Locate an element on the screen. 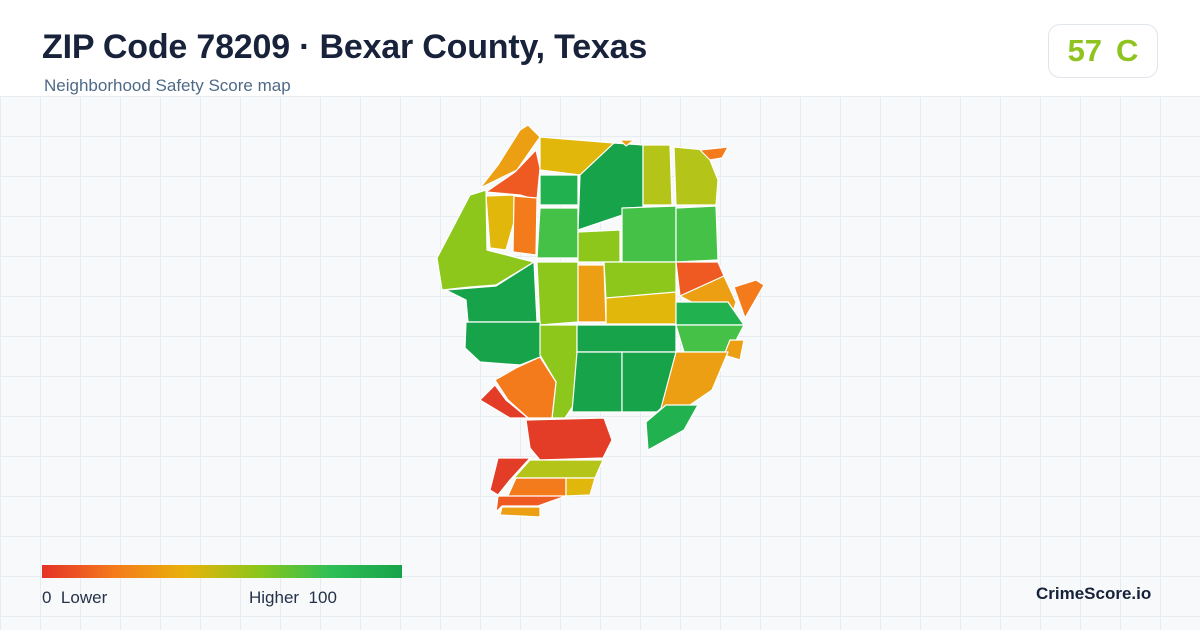 This screenshot has height=630, width=1200. legend-low-label: 0 Lower is located at coordinates (74, 598).